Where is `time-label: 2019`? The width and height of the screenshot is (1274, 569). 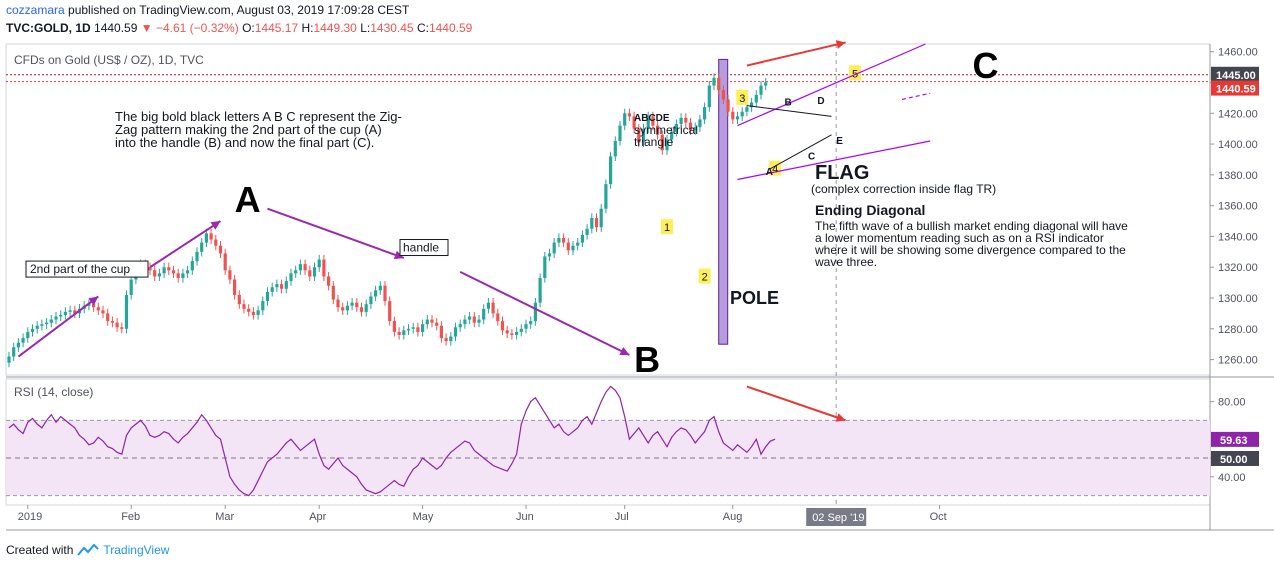
time-label: 2019 is located at coordinates (30, 517).